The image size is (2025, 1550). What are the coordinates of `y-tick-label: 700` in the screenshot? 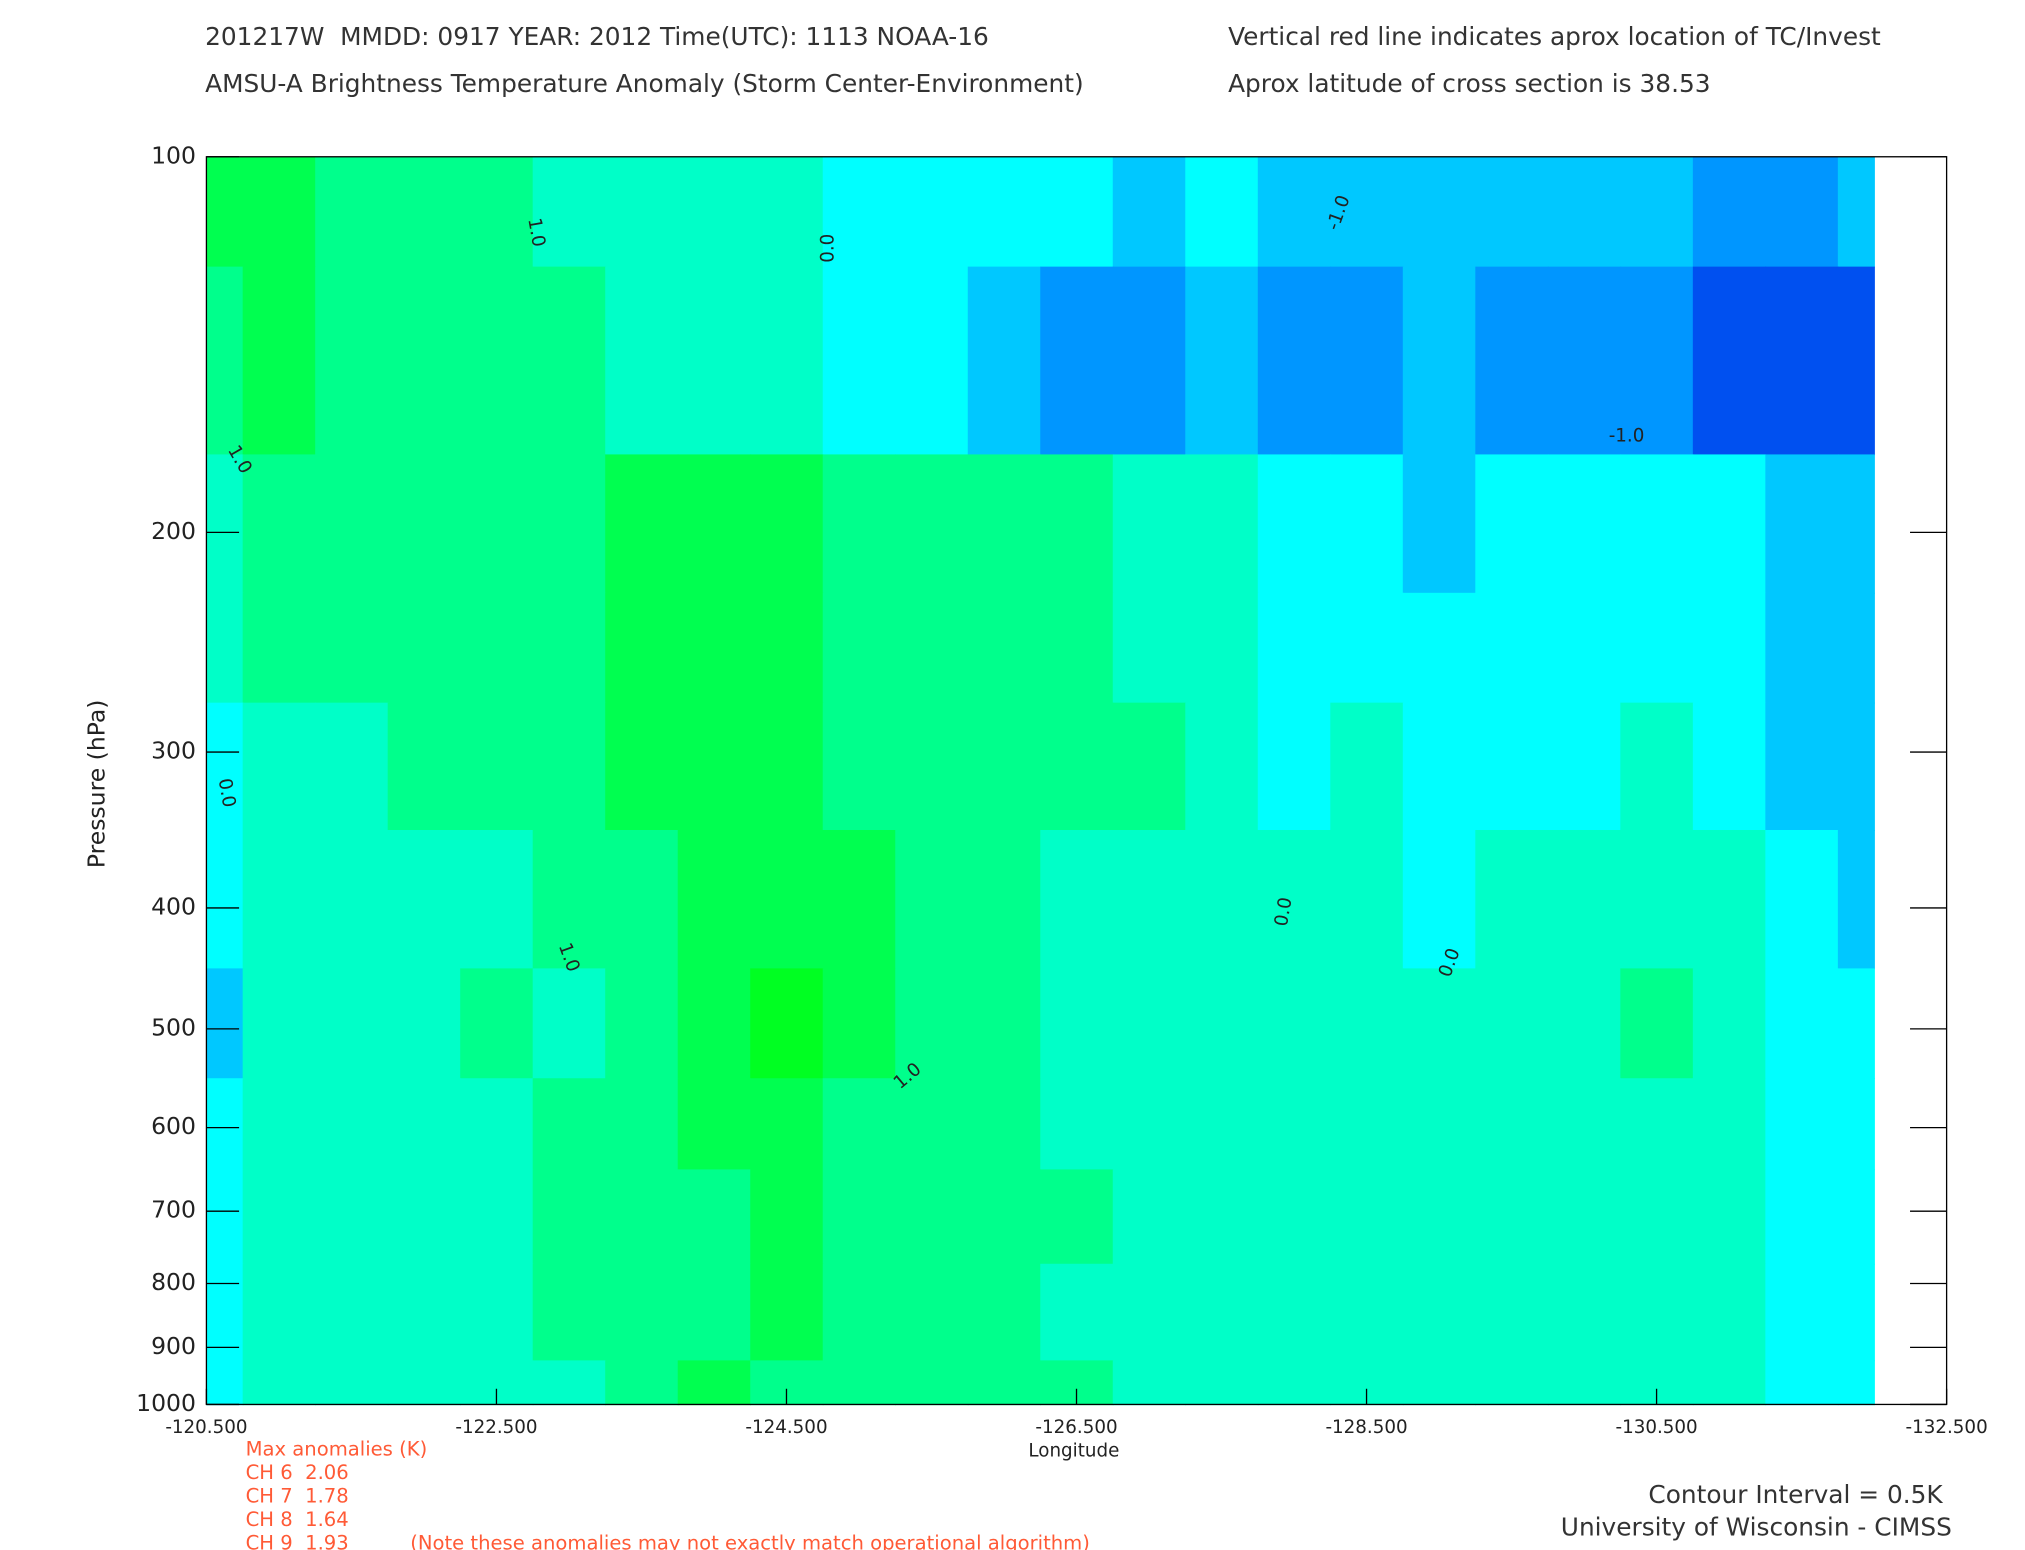 It's located at (173, 1210).